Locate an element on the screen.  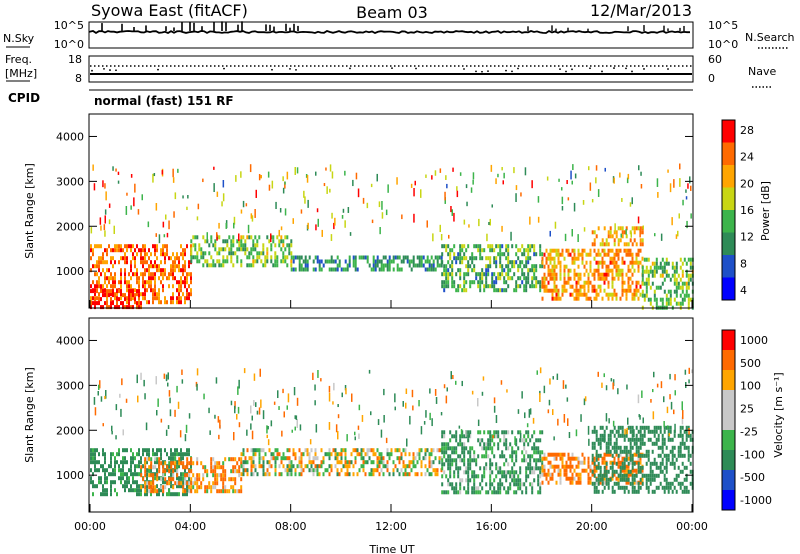
colorbar-tick-label: 25 is located at coordinates (747, 409).